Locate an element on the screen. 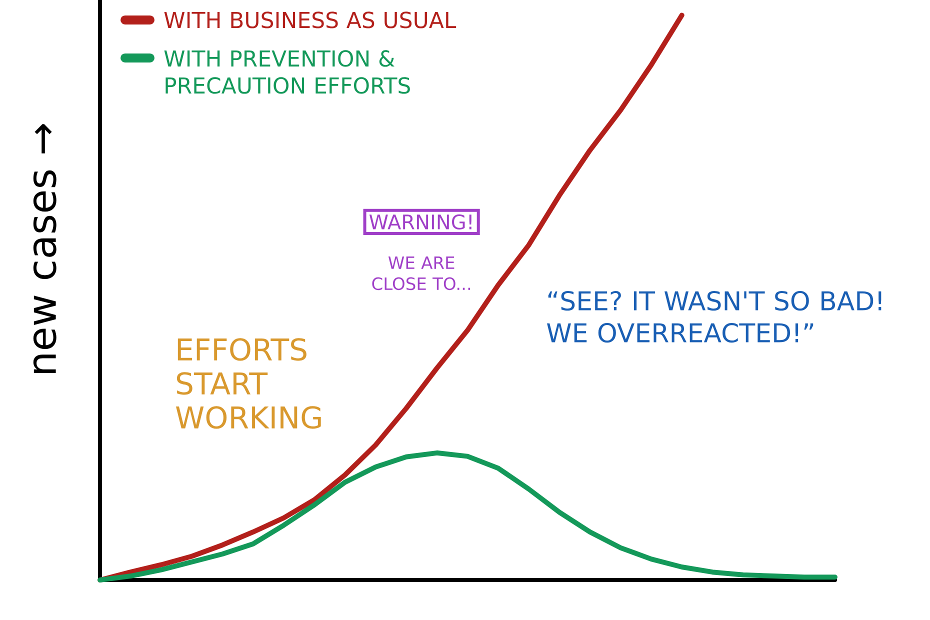  legend-label: WITH BUSINESS AS USUAL is located at coordinates (310, 20).